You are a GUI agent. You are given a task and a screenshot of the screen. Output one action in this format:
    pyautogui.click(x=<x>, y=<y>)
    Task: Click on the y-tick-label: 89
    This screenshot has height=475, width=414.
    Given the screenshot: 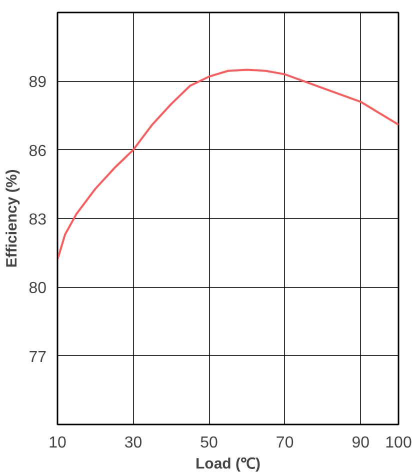 What is the action you would take?
    pyautogui.click(x=37, y=83)
    